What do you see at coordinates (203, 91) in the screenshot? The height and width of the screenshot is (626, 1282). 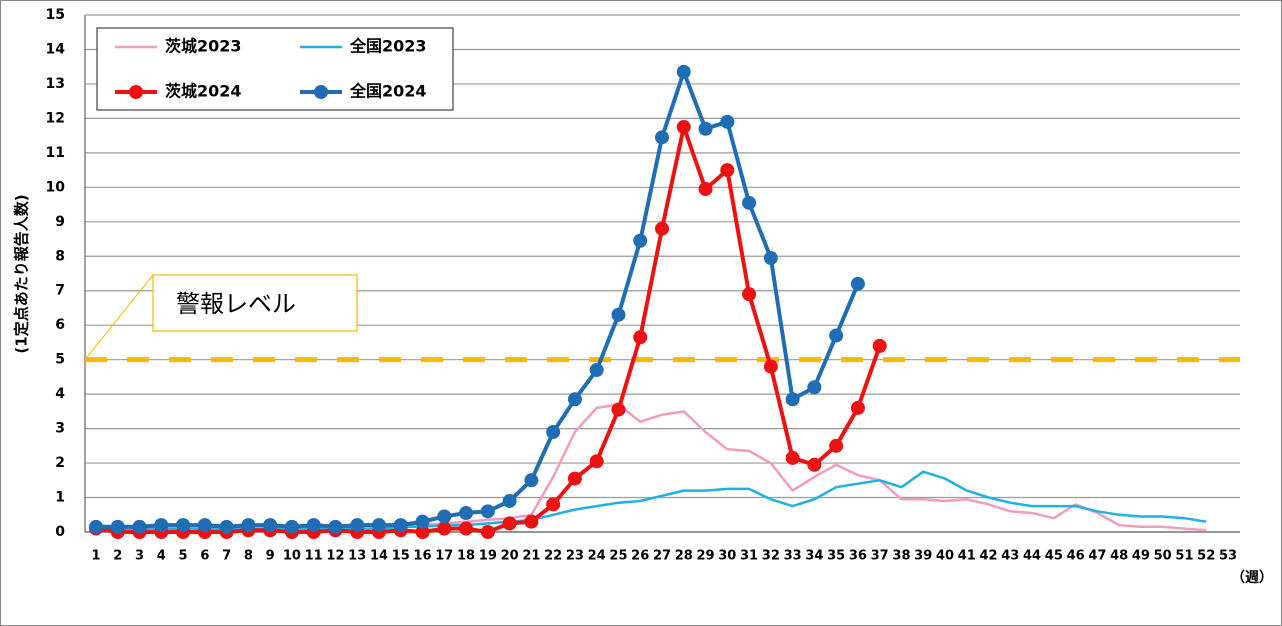 I see `legend-label: 茨城2024` at bounding box center [203, 91].